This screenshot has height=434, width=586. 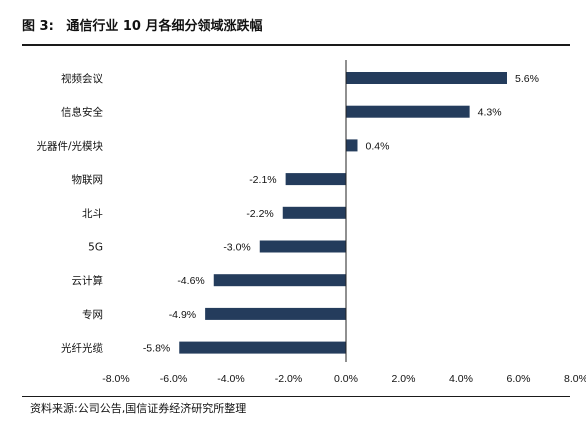 What do you see at coordinates (259, 214) in the screenshot?
I see `data-label: -2.2%` at bounding box center [259, 214].